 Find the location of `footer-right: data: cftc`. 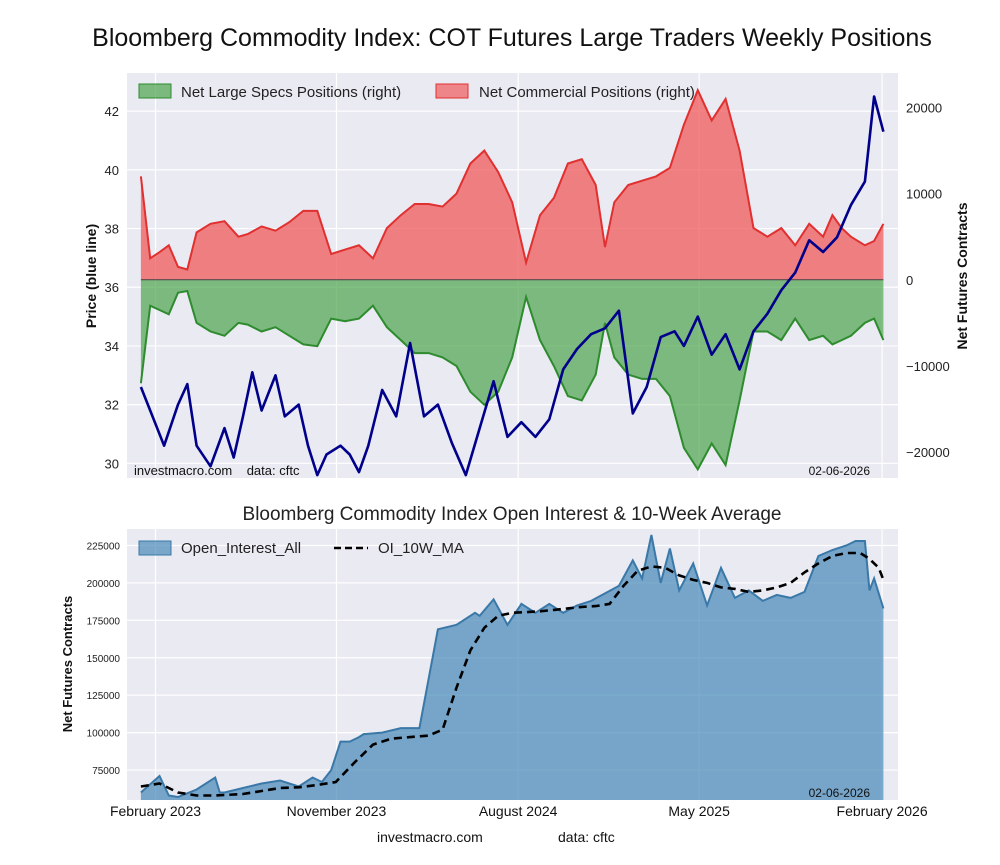

footer-right: data: cftc is located at coordinates (586, 837).